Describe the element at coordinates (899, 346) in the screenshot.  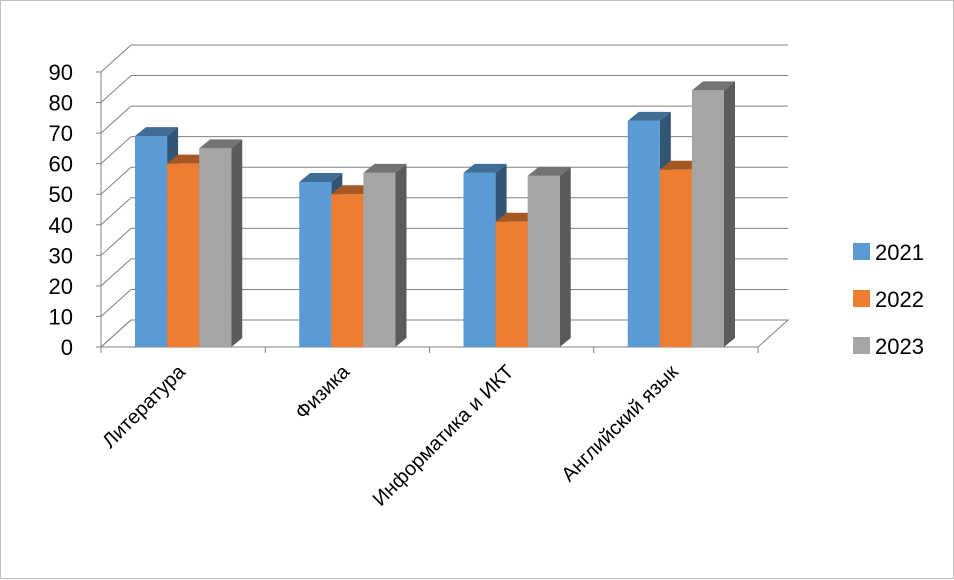
I see `legend-label: 2023` at that location.